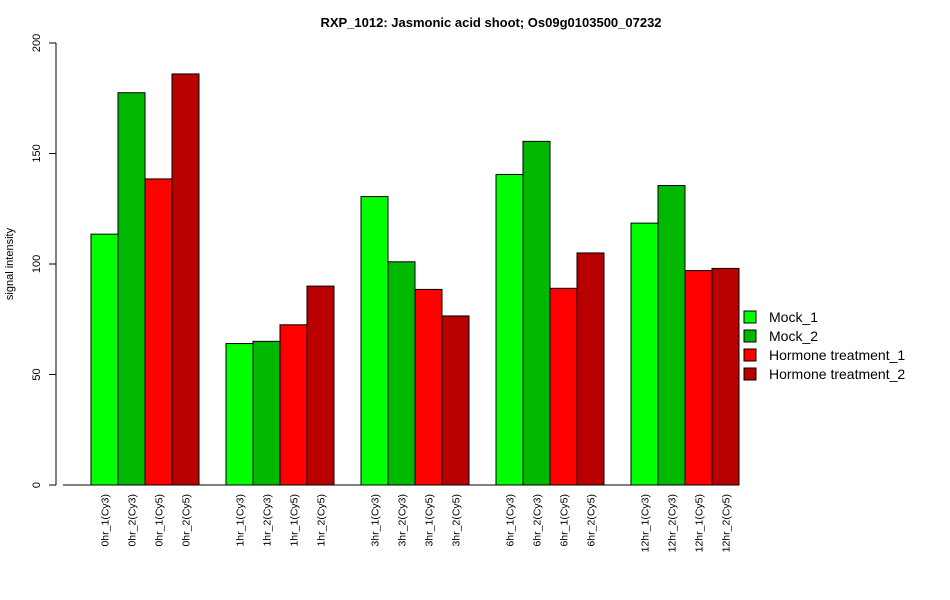  I want to click on bar-6hr_1(Cy3), so click(509, 329).